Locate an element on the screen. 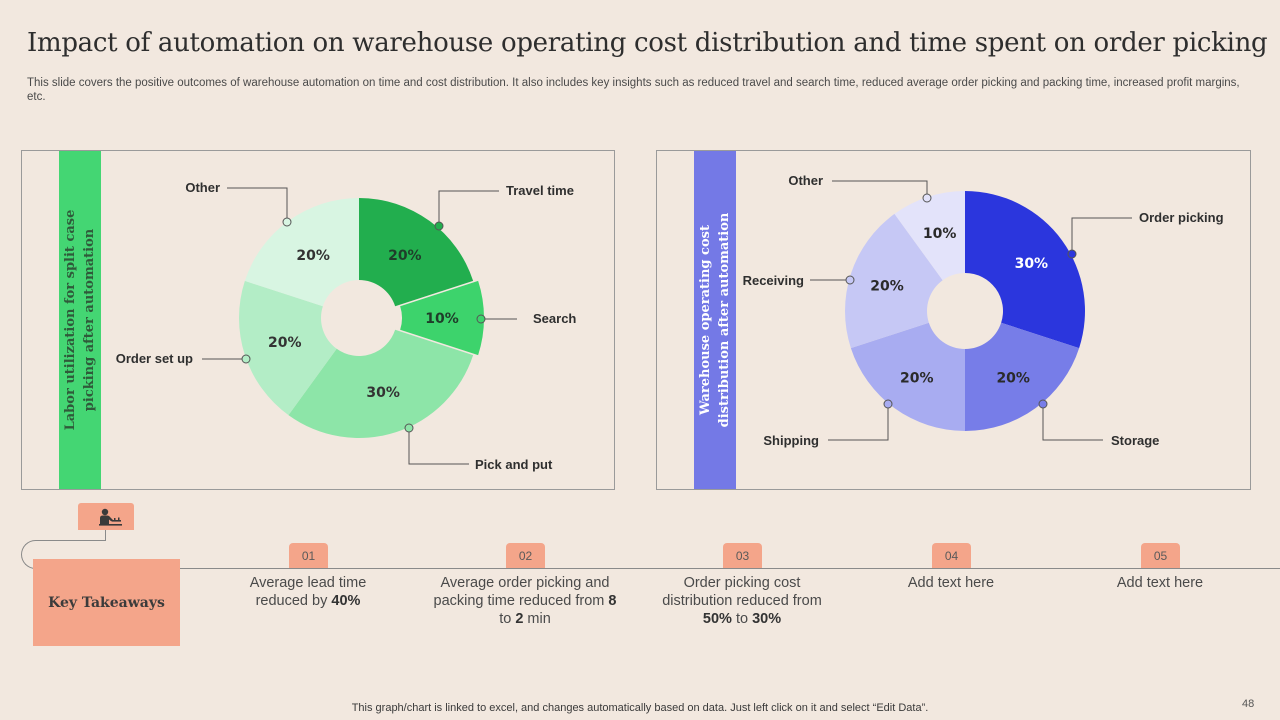 The height and width of the screenshot is (720, 1280). timeline-line is located at coordinates (657, 568).